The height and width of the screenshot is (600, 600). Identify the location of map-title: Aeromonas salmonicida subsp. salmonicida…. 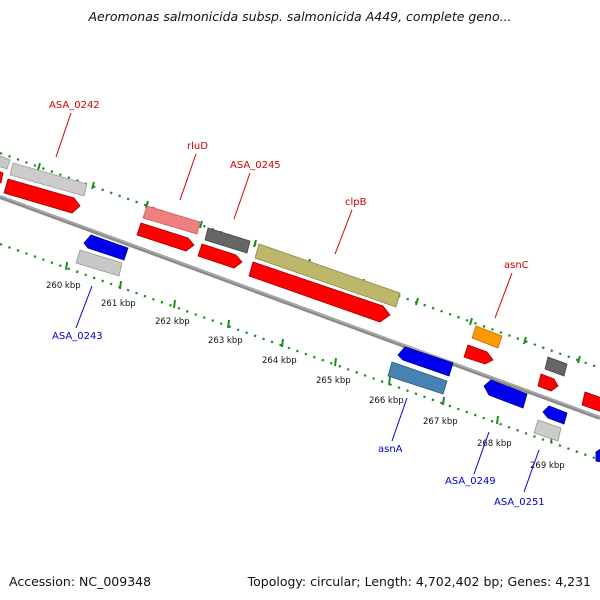
(300, 16).